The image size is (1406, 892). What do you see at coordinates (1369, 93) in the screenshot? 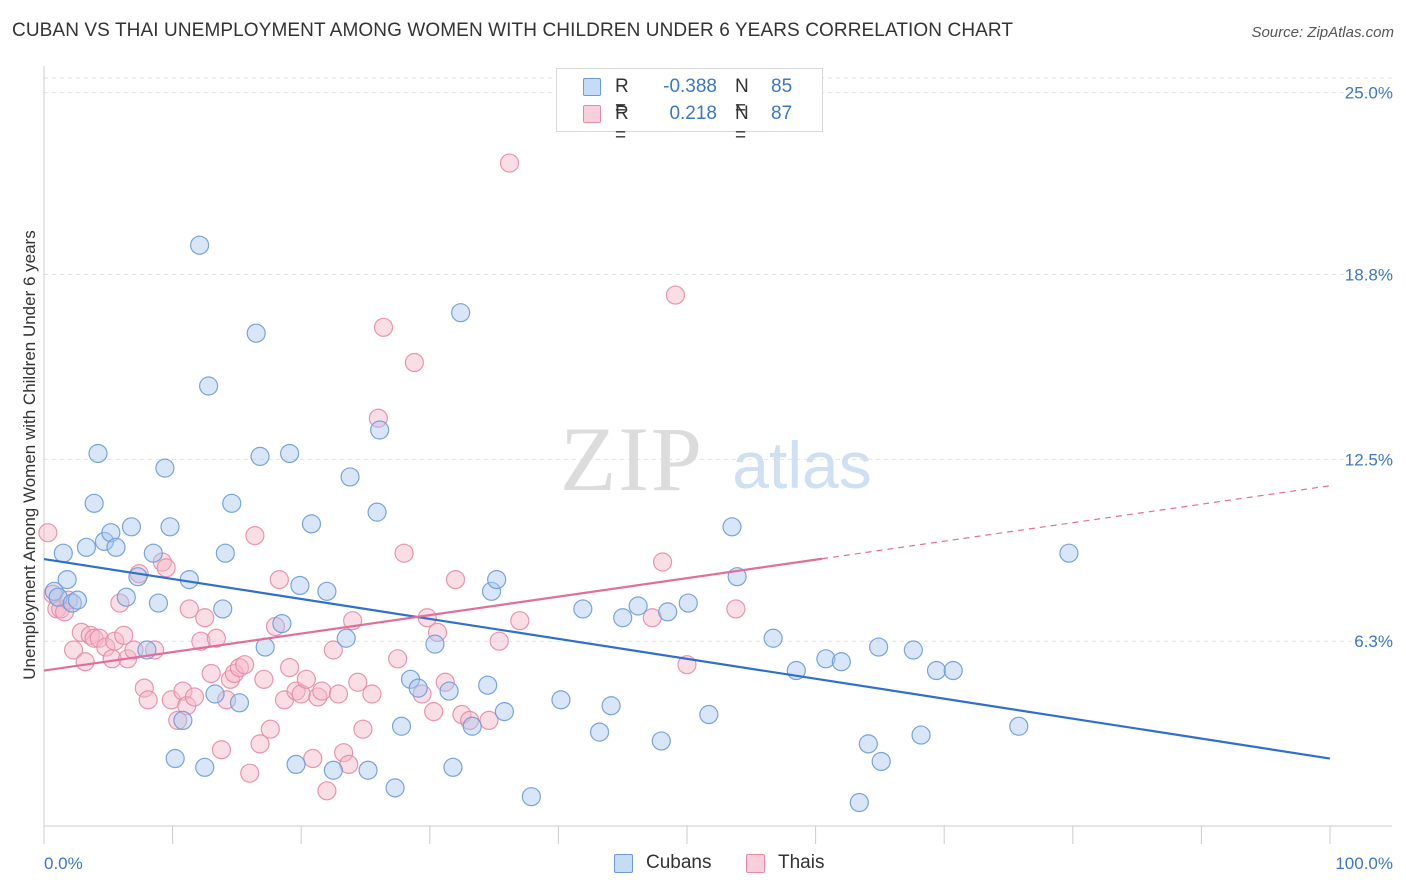
I see `y-tick-label: 25.0%` at bounding box center [1369, 93].